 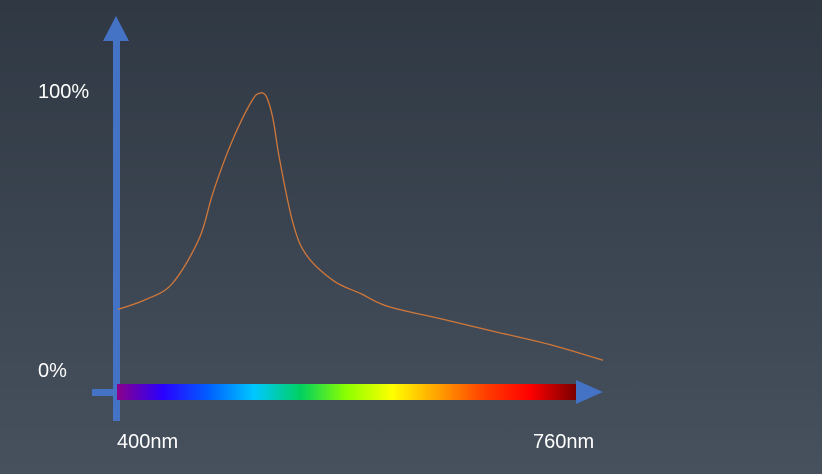 I want to click on y-axis, so click(x=116, y=218).